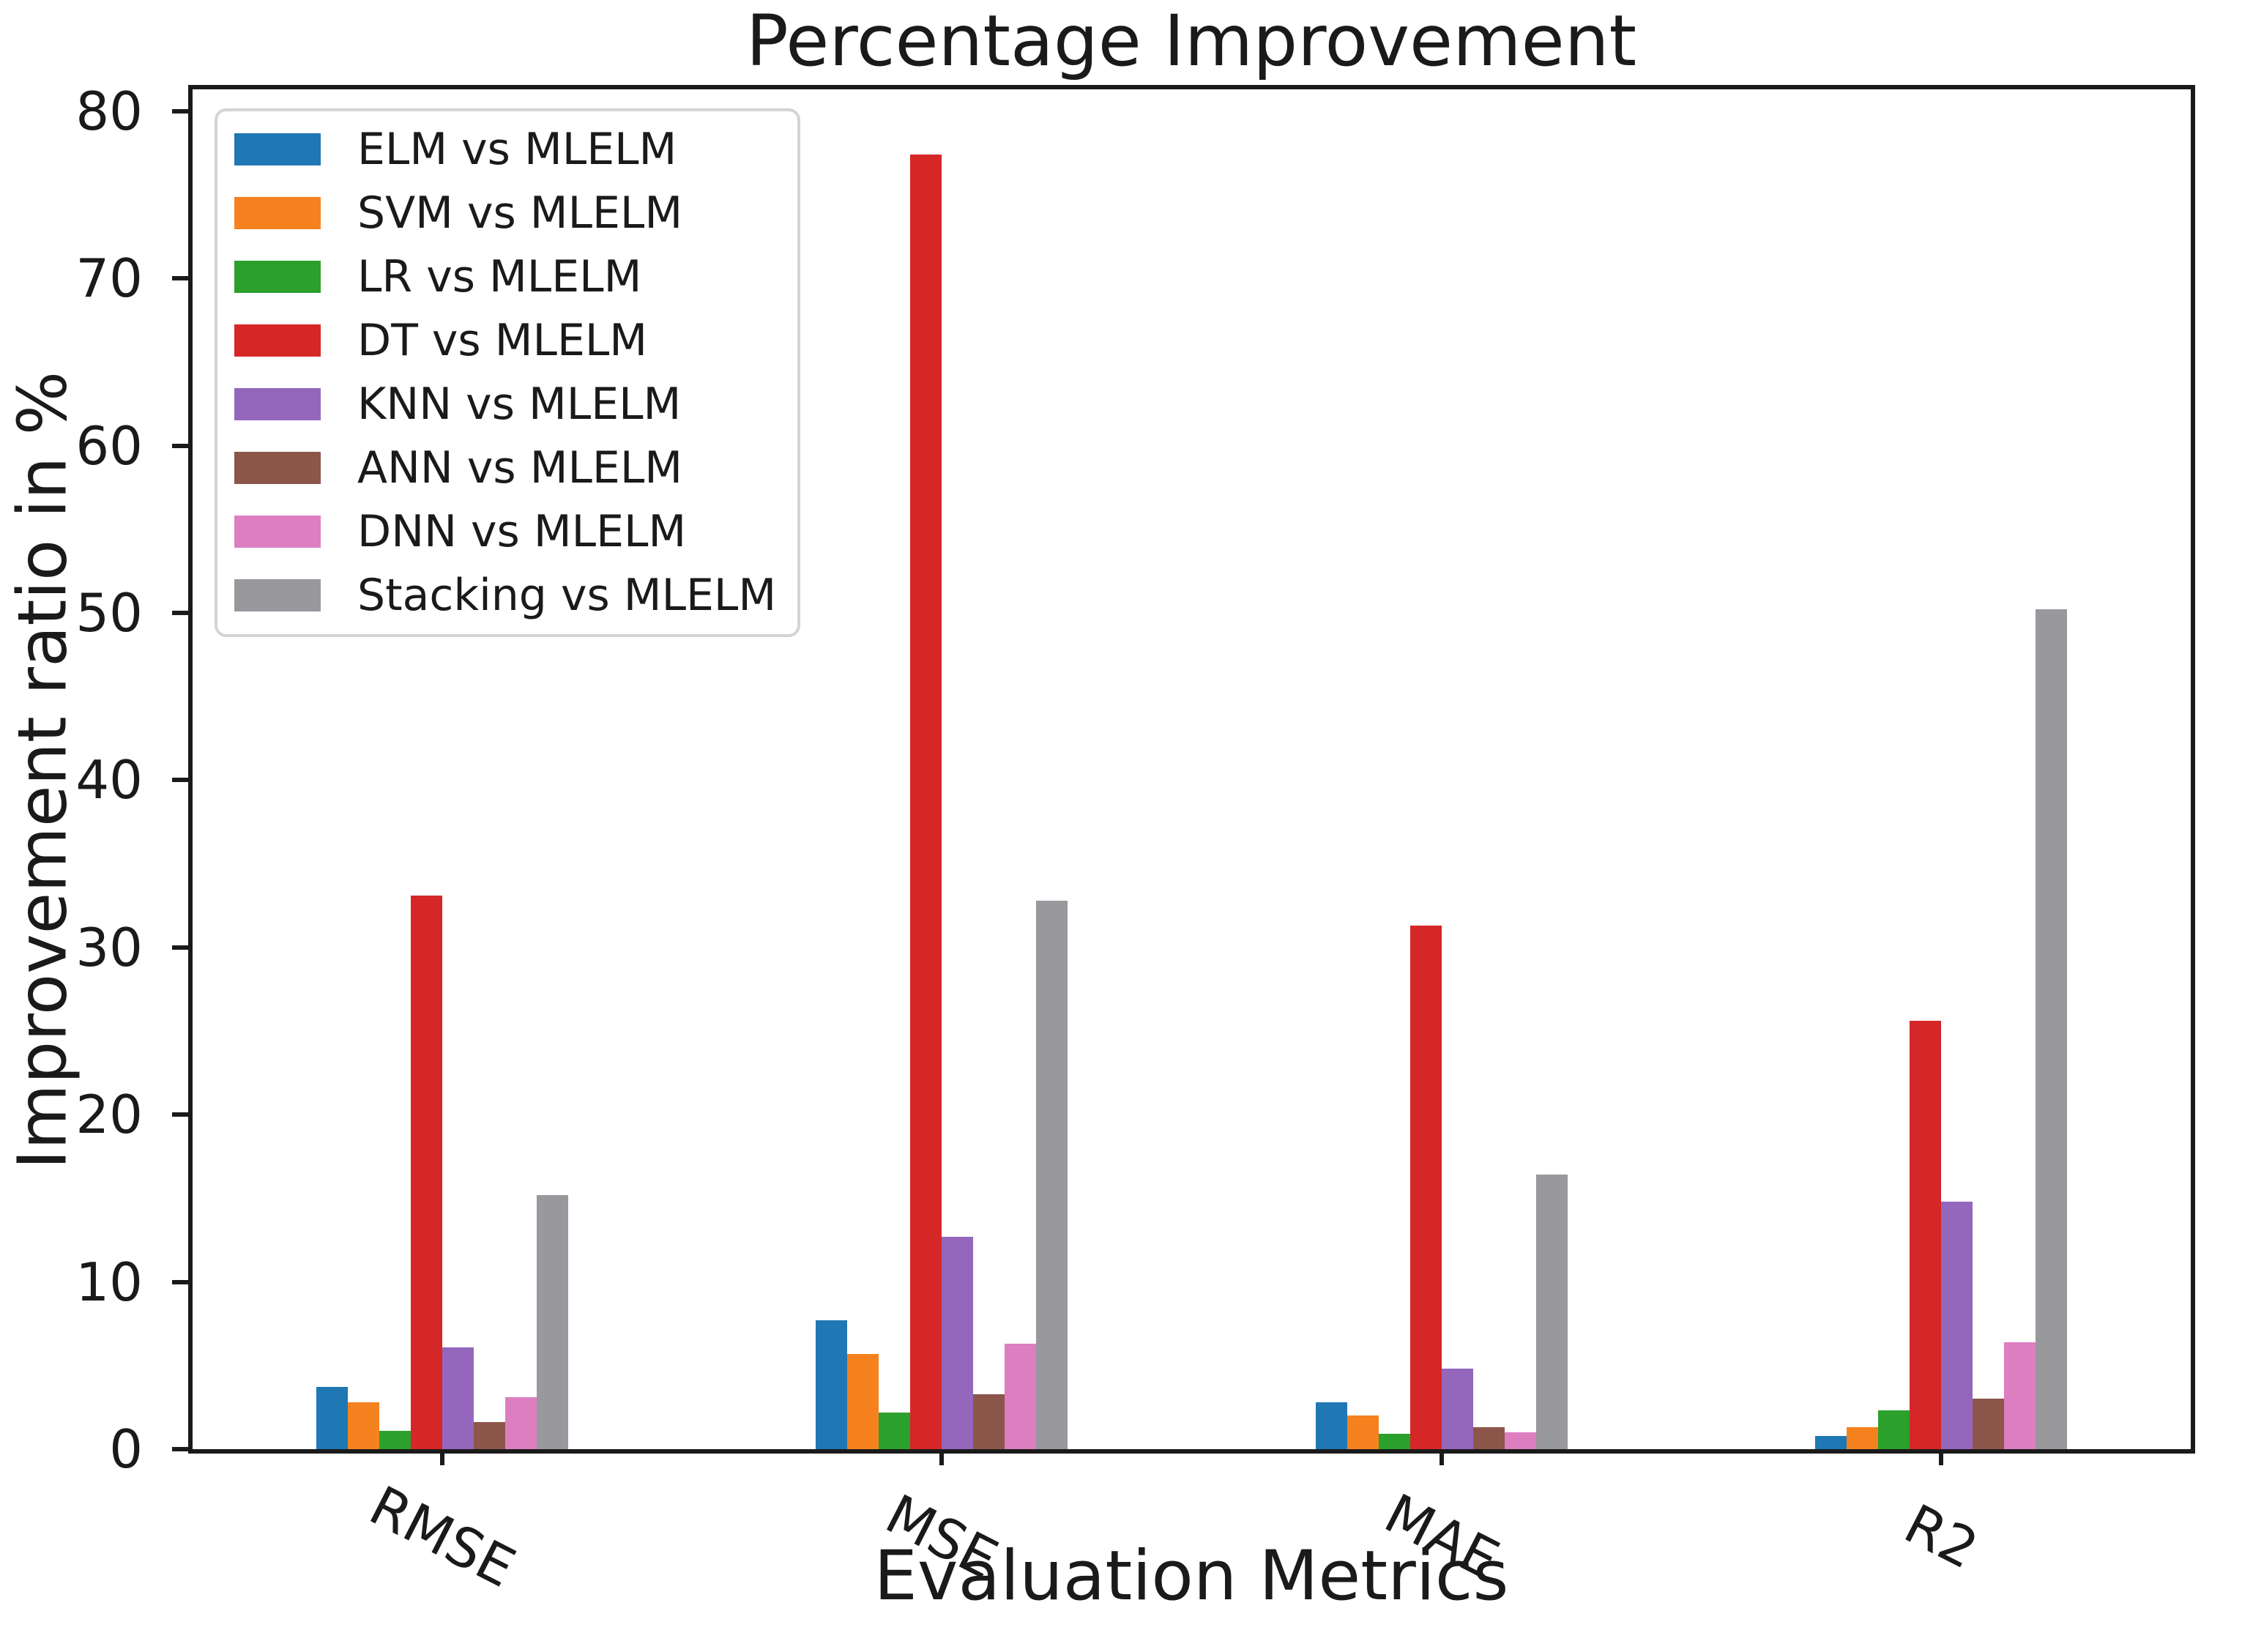 This screenshot has height=1652, width=2242. What do you see at coordinates (364, 1426) in the screenshot?
I see `bar-svm-rmse` at bounding box center [364, 1426].